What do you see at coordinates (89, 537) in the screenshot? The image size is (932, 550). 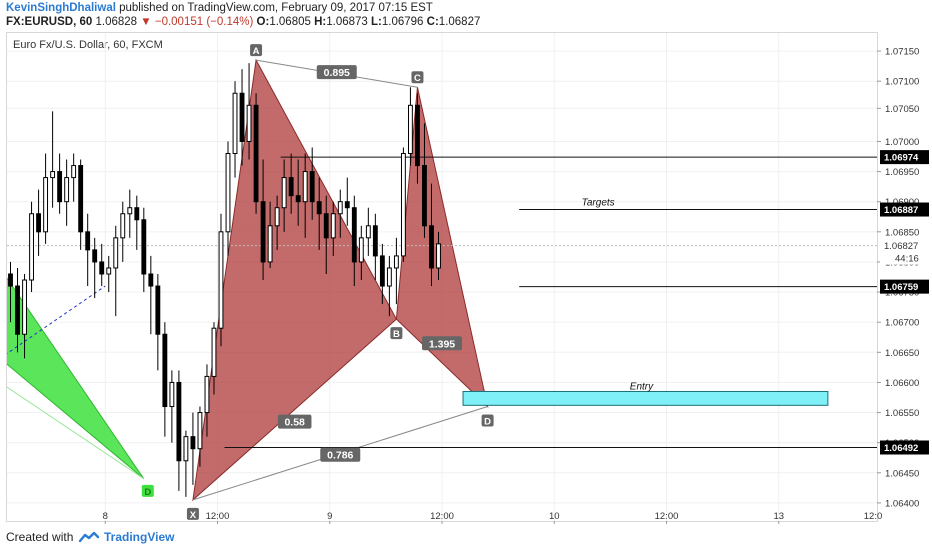 I see `tradingview-logo-icon` at bounding box center [89, 537].